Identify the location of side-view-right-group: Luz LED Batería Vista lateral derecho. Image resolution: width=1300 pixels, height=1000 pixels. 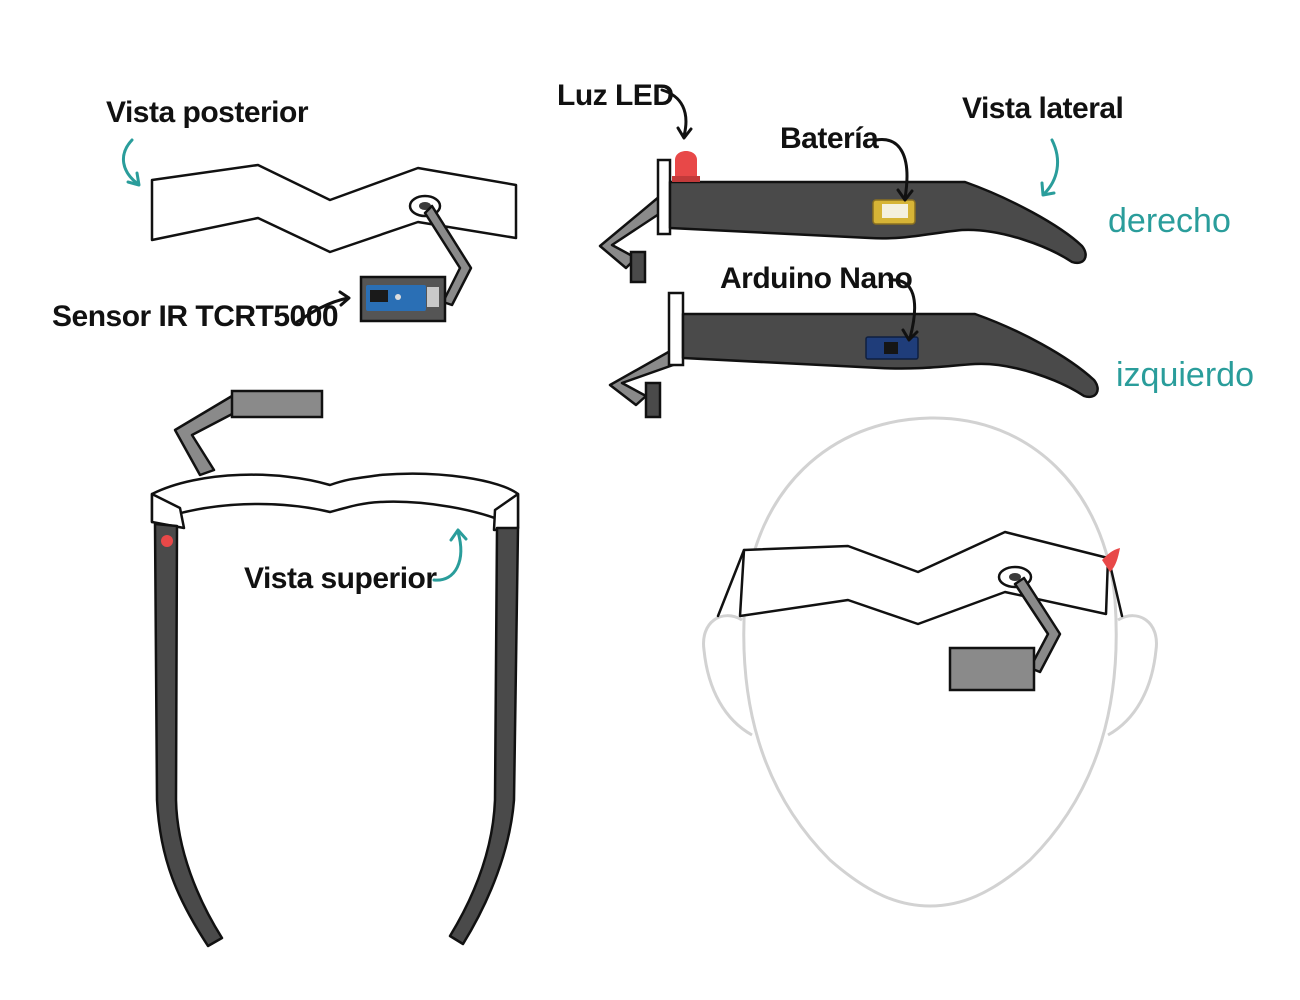
(894, 181).